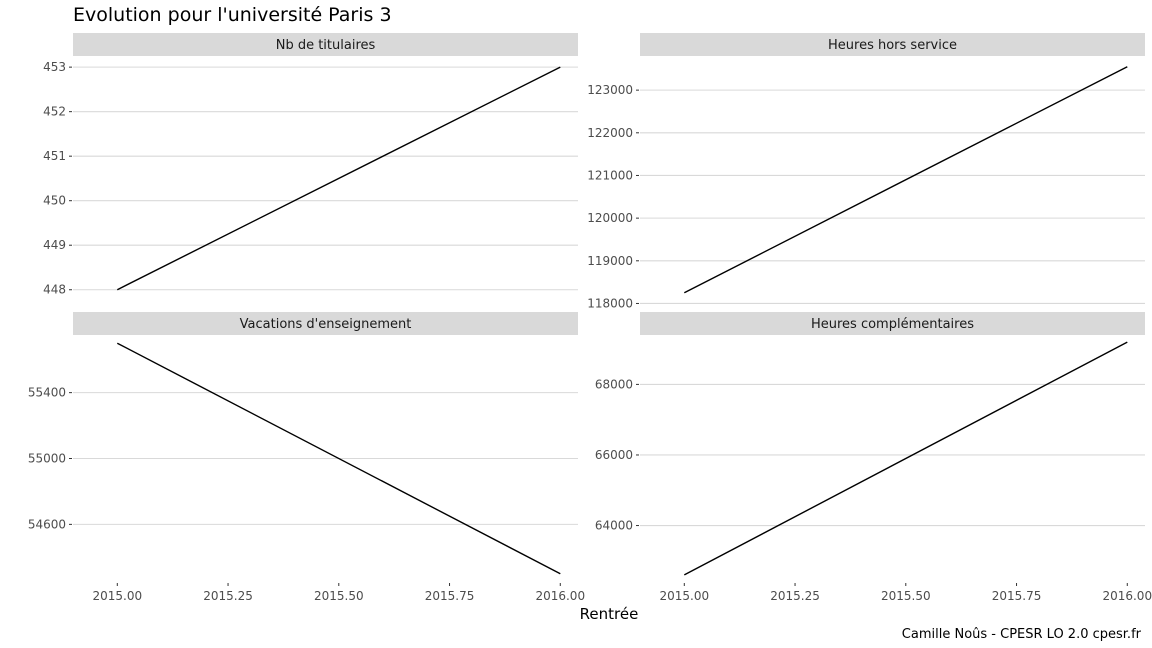  What do you see at coordinates (54, 67) in the screenshot?
I see `y-tick-label: 453` at bounding box center [54, 67].